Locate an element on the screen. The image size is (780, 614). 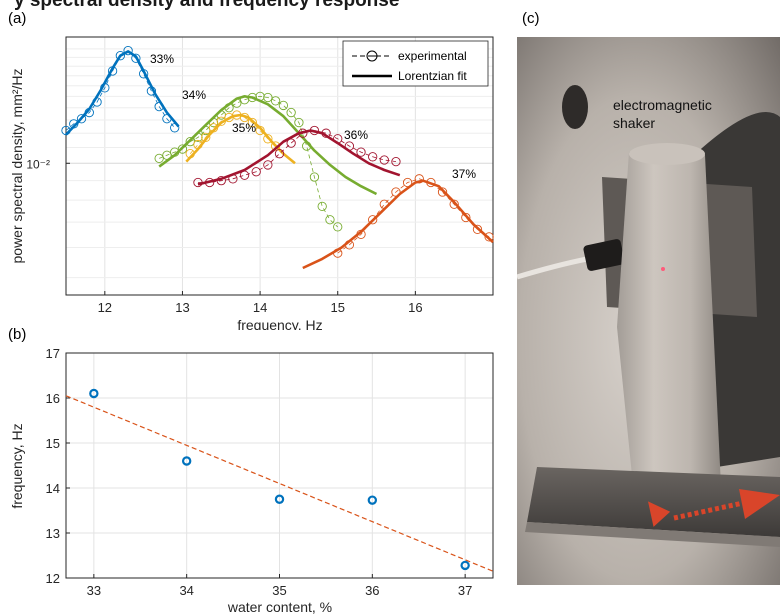
series-label-36: 36% is located at coordinates (356, 135).